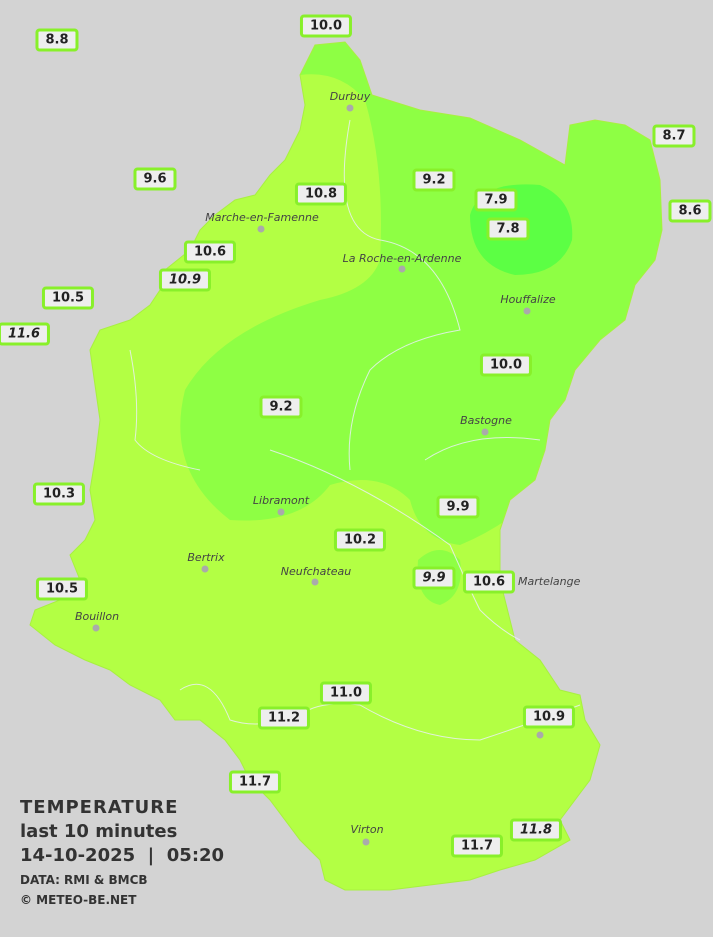 The height and width of the screenshot is (937, 713). Describe the element at coordinates (261, 229) in the screenshot. I see `city-dot-marche` at that location.